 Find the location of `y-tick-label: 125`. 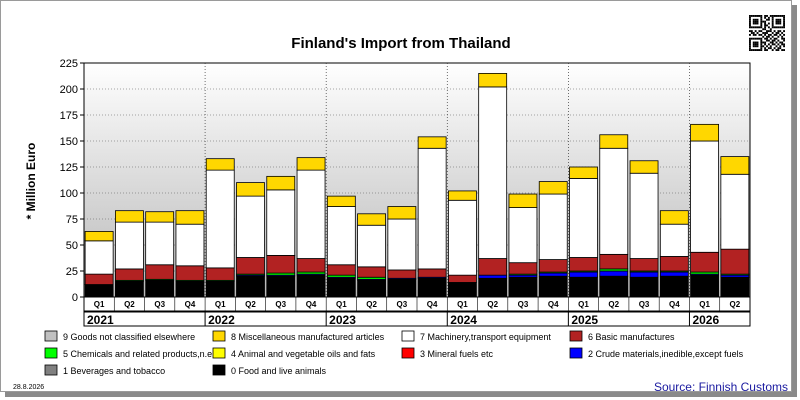

y-tick-label: 125 is located at coordinates (69, 168).